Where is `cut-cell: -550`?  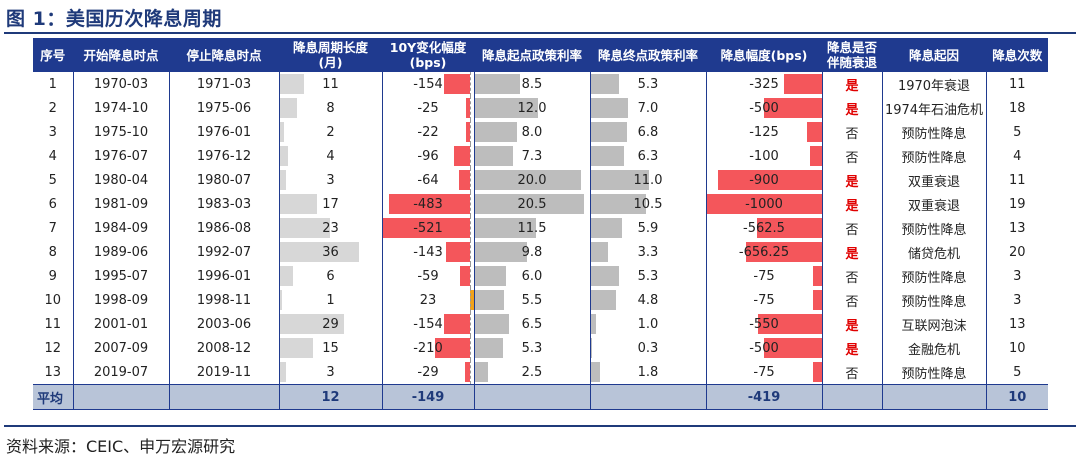 cut-cell: -550 is located at coordinates (764, 324).